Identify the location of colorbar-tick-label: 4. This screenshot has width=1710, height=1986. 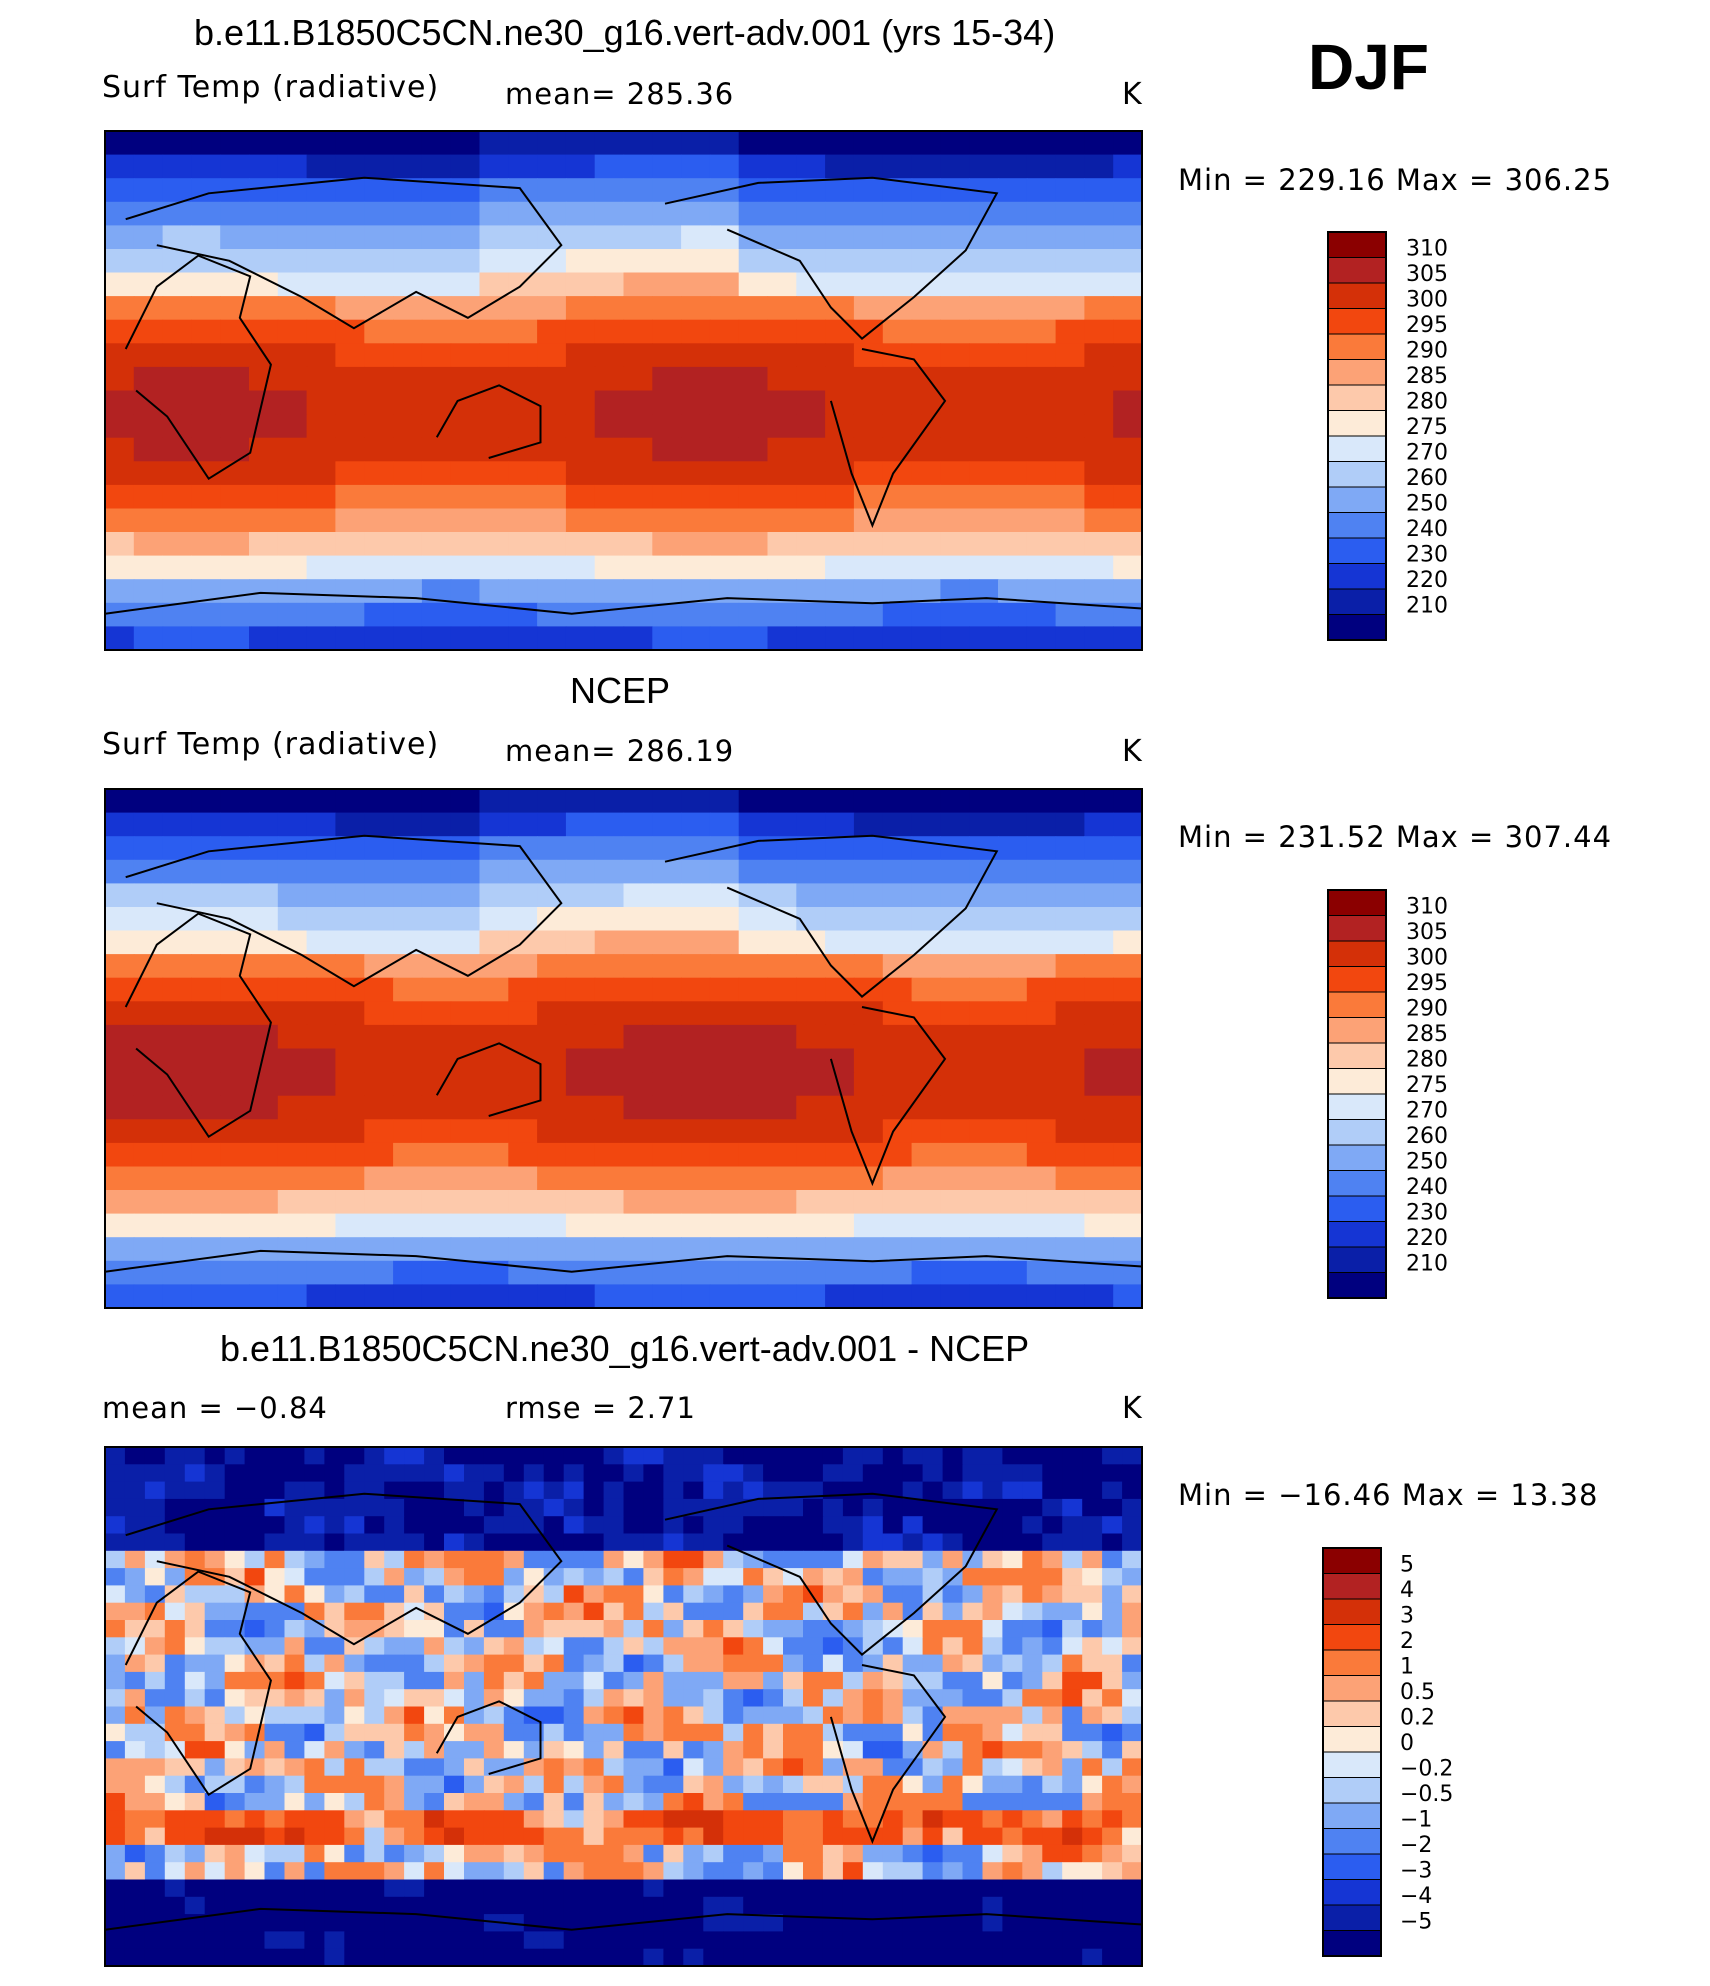
(1407, 1590).